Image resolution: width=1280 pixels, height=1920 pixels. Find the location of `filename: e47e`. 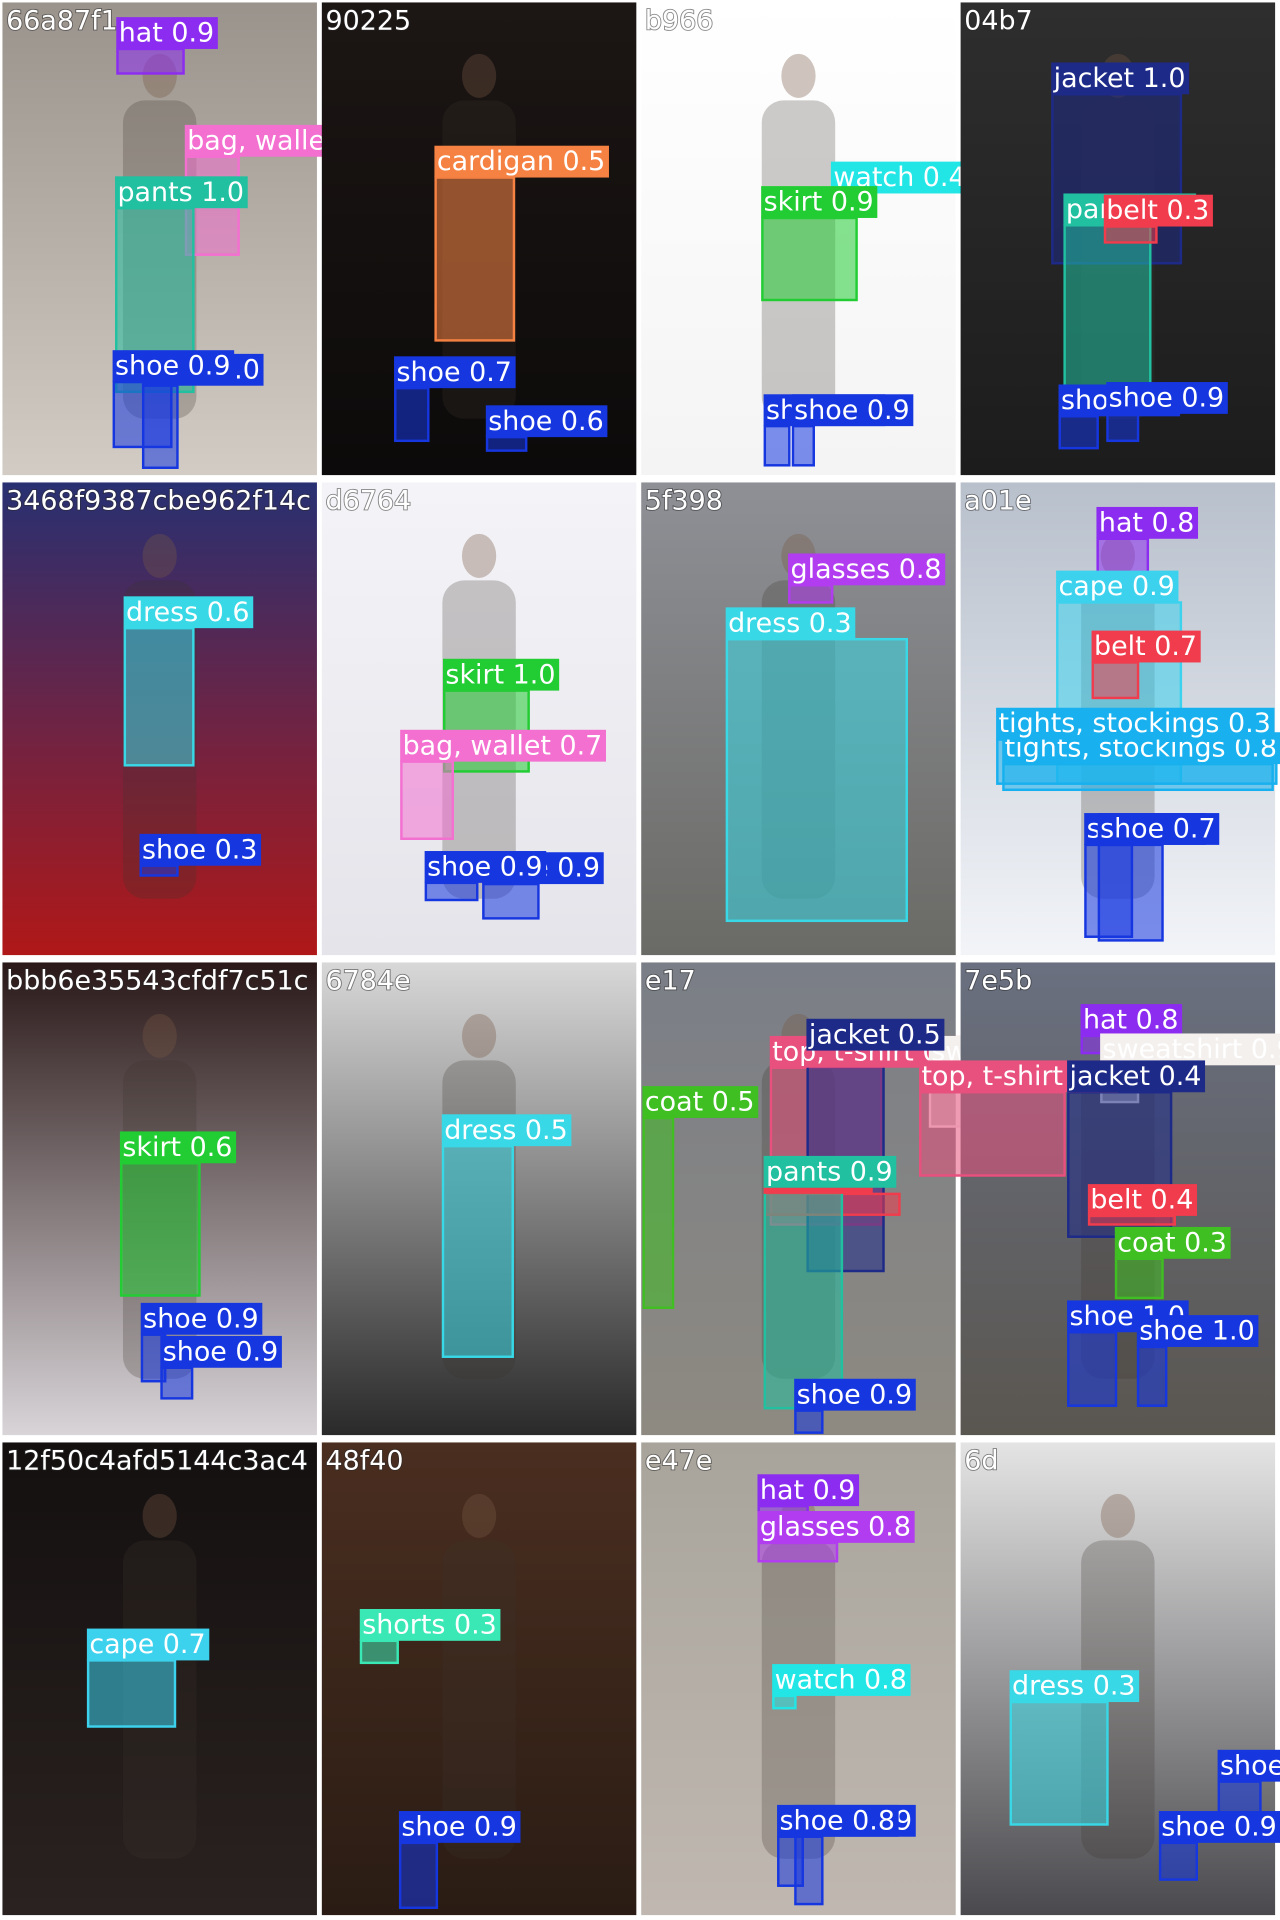

filename: e47e is located at coordinates (678, 1460).